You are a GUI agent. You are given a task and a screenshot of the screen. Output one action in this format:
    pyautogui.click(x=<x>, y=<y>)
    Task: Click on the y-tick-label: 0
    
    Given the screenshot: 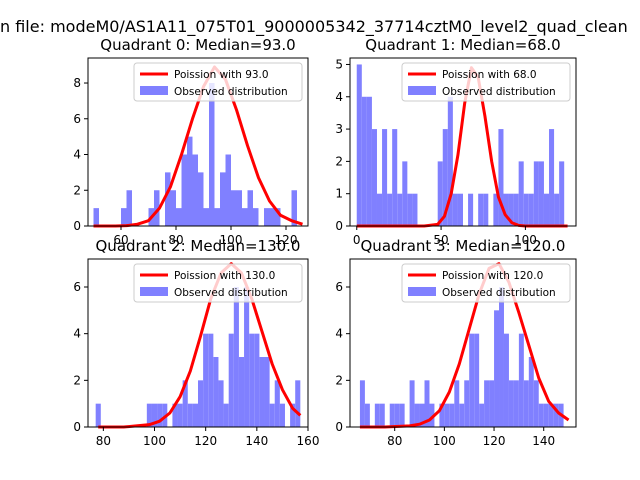 What is the action you would take?
    pyautogui.click(x=339, y=427)
    